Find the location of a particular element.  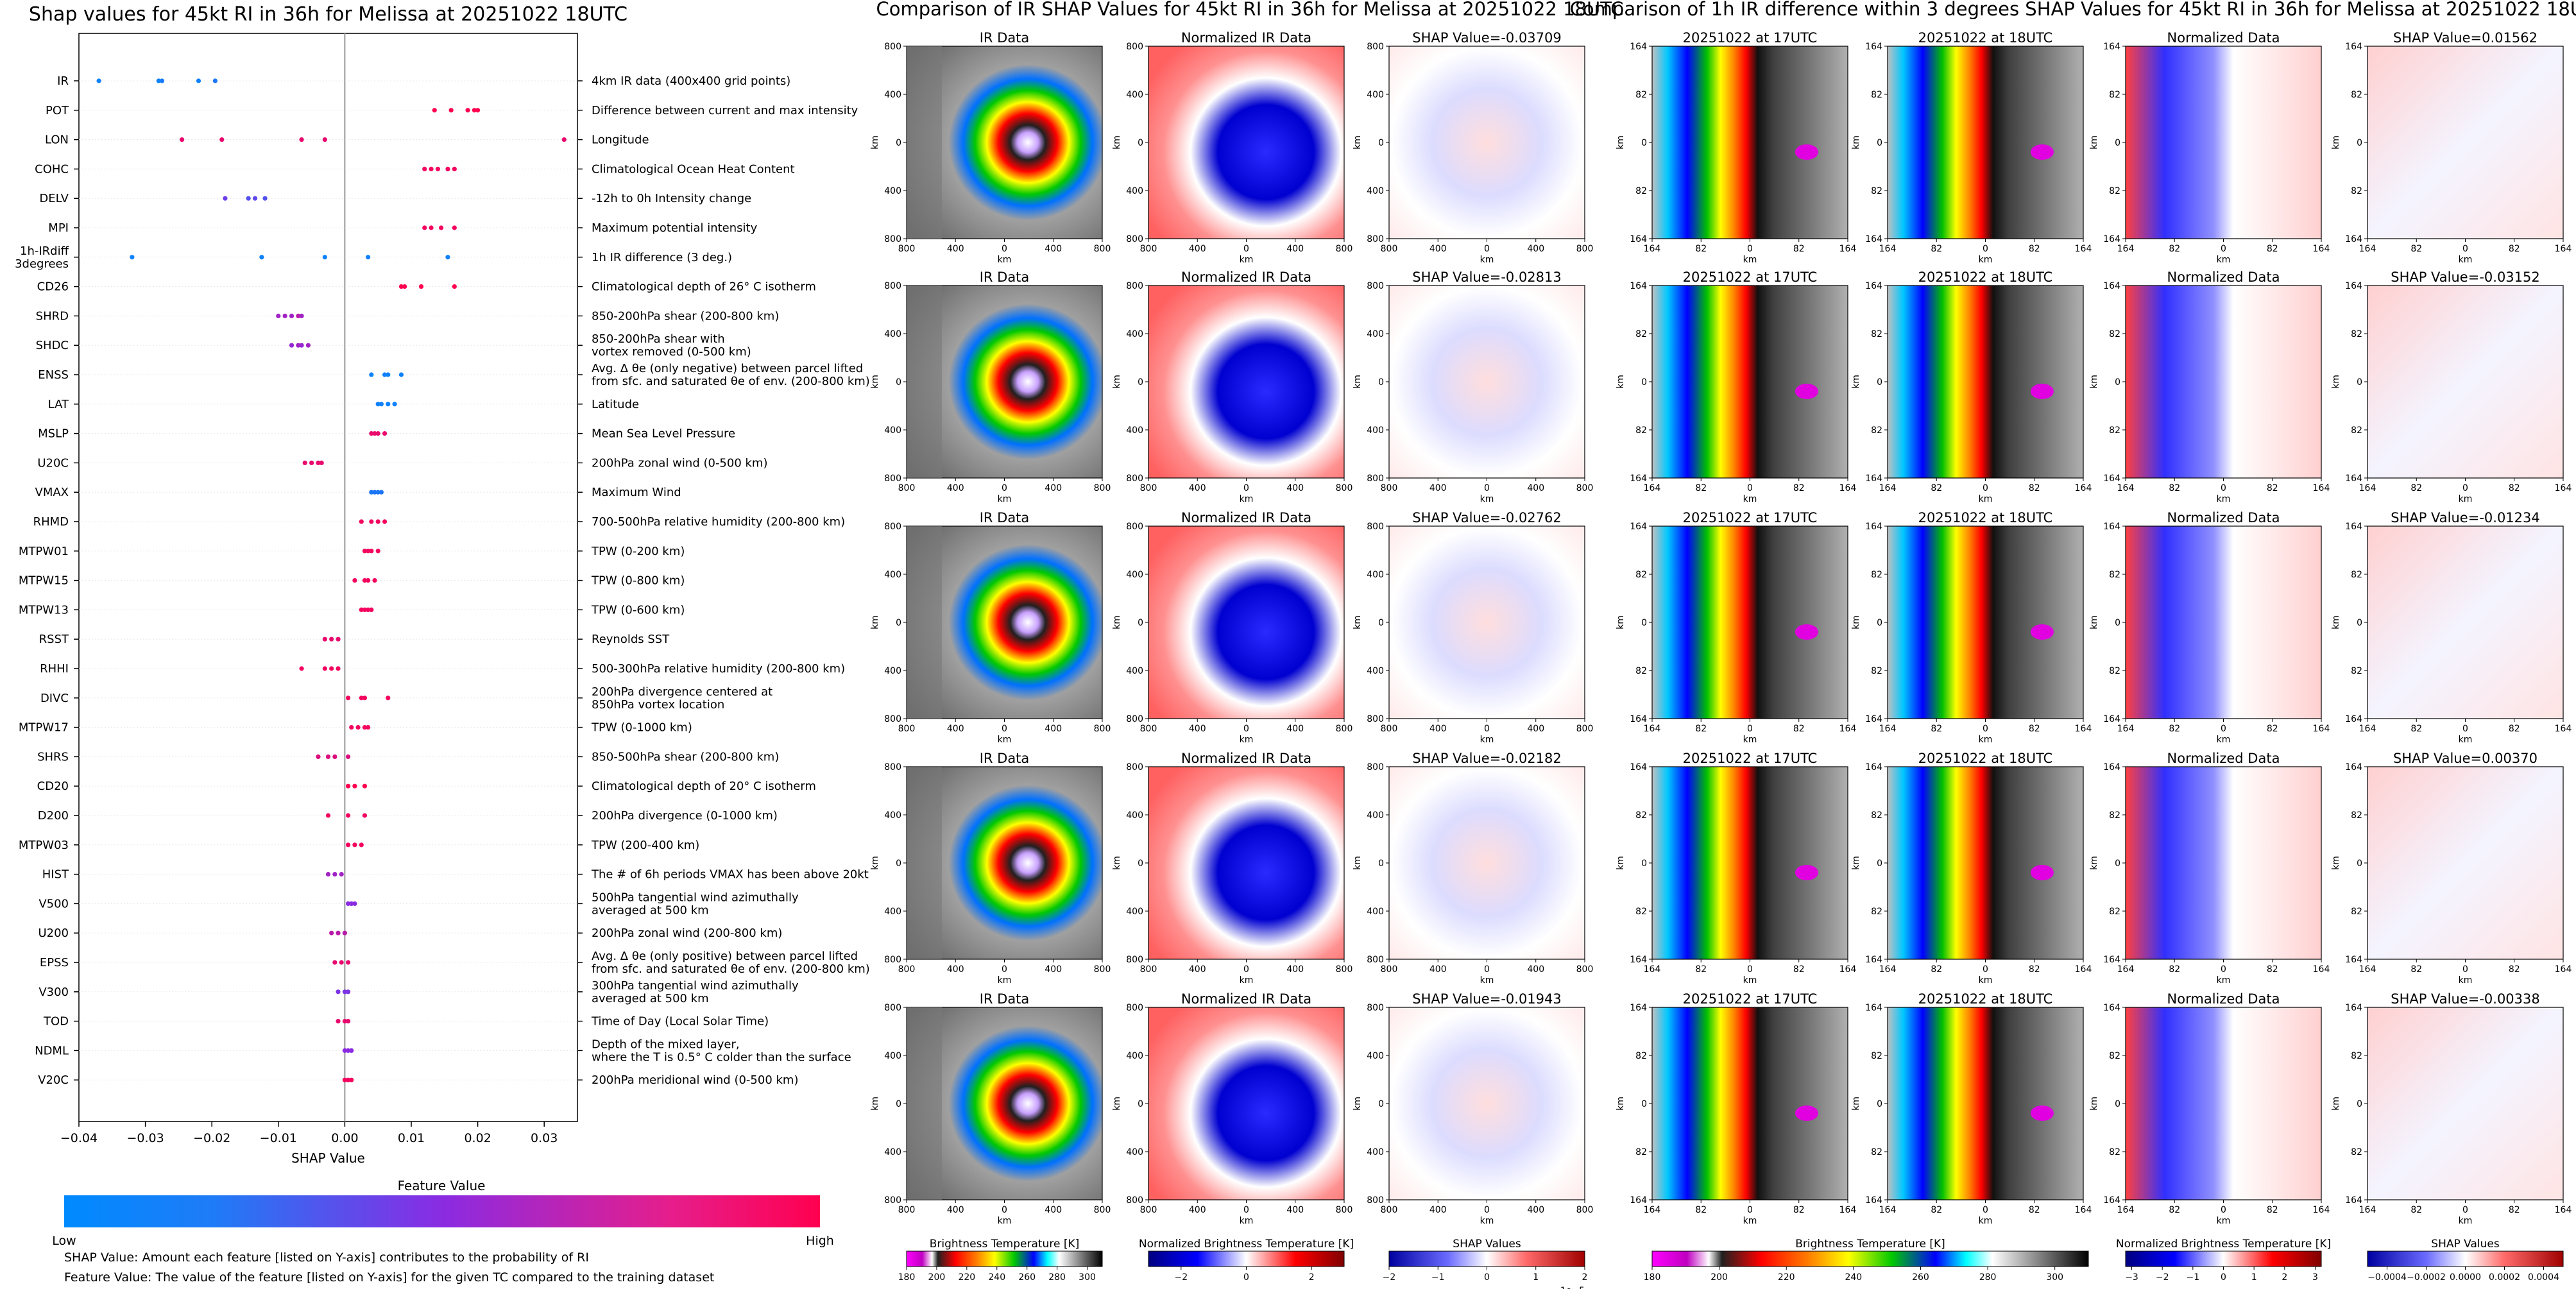

panel-title: SHAP Value=-0.01234 is located at coordinates (2465, 517).